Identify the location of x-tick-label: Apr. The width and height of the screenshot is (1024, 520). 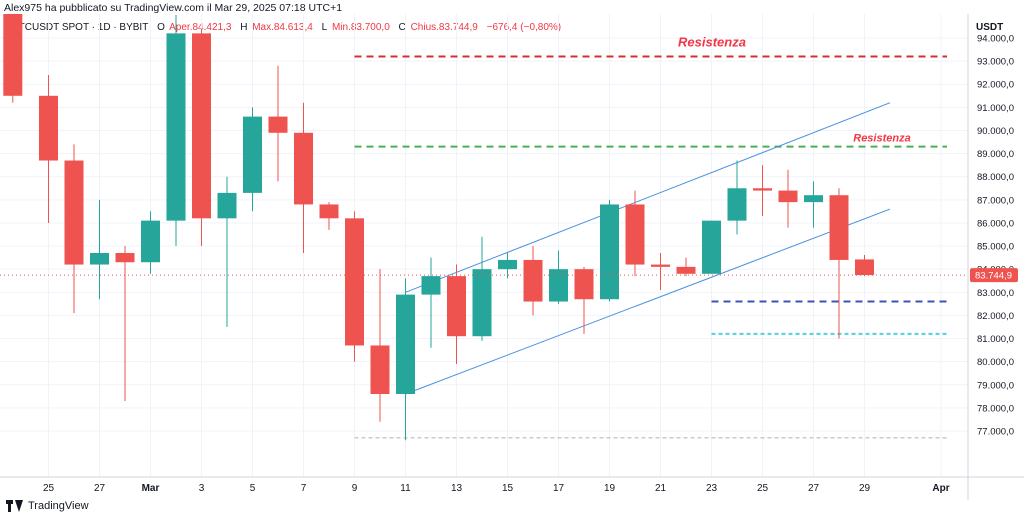
(940, 488).